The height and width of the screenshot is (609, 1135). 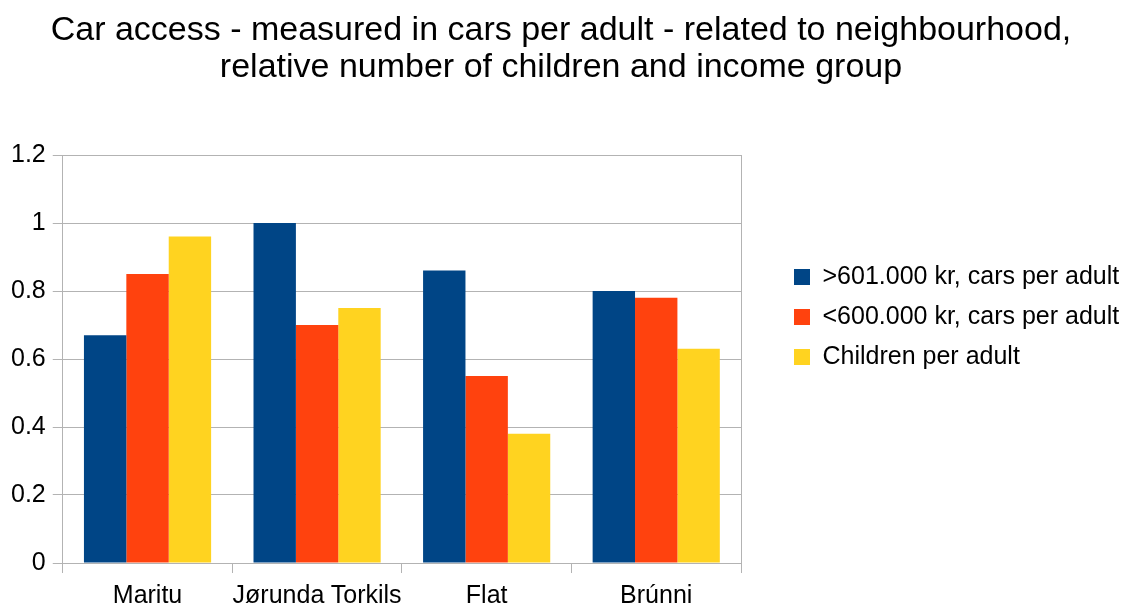 What do you see at coordinates (28, 152) in the screenshot?
I see `y-tick-label: 1.2` at bounding box center [28, 152].